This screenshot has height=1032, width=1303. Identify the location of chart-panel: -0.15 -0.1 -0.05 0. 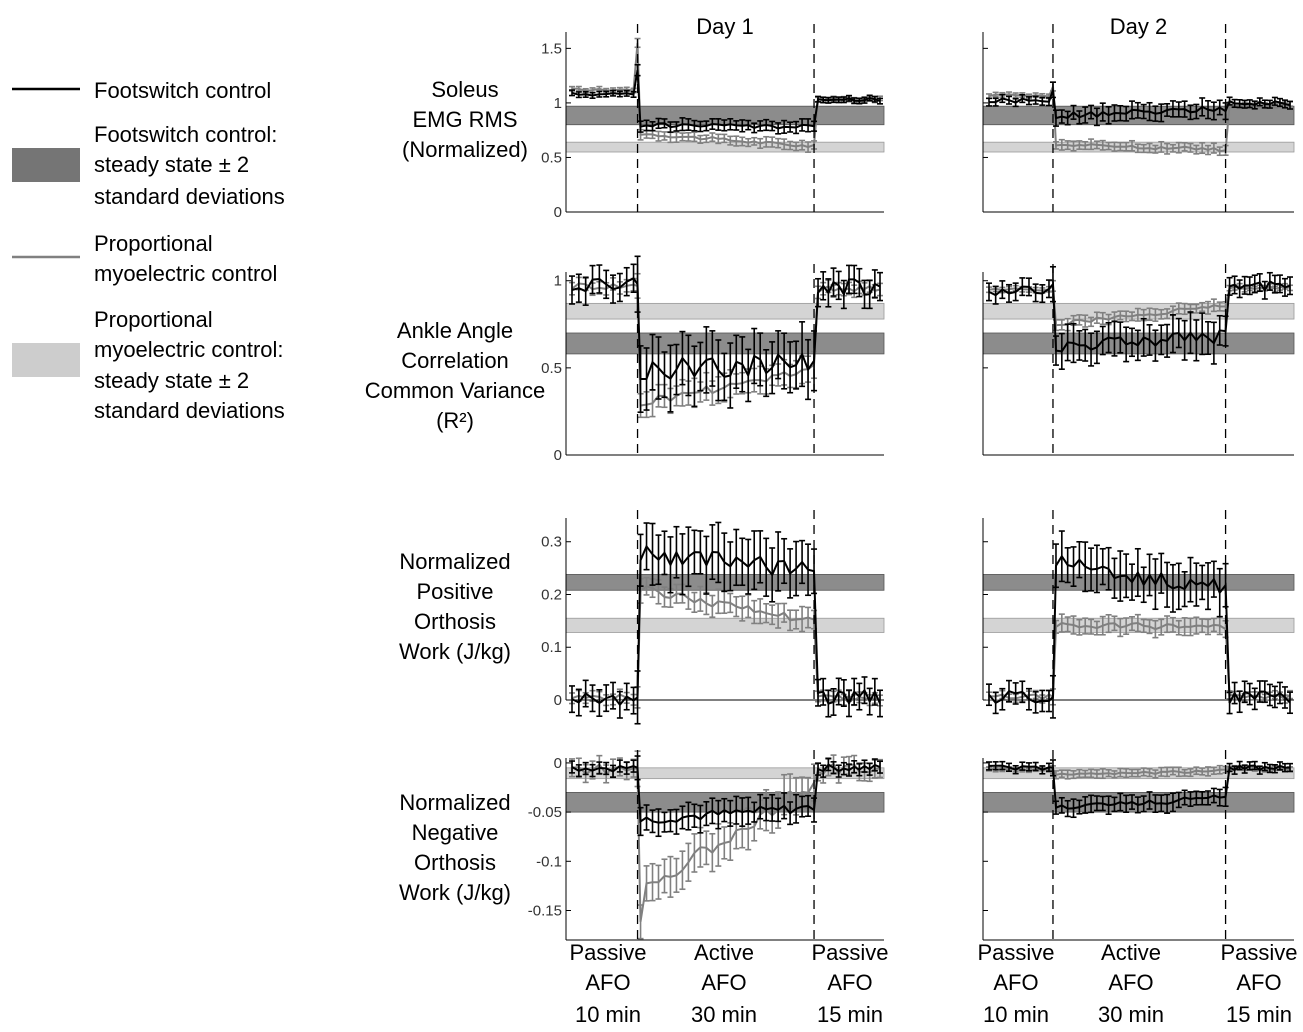
(706, 845).